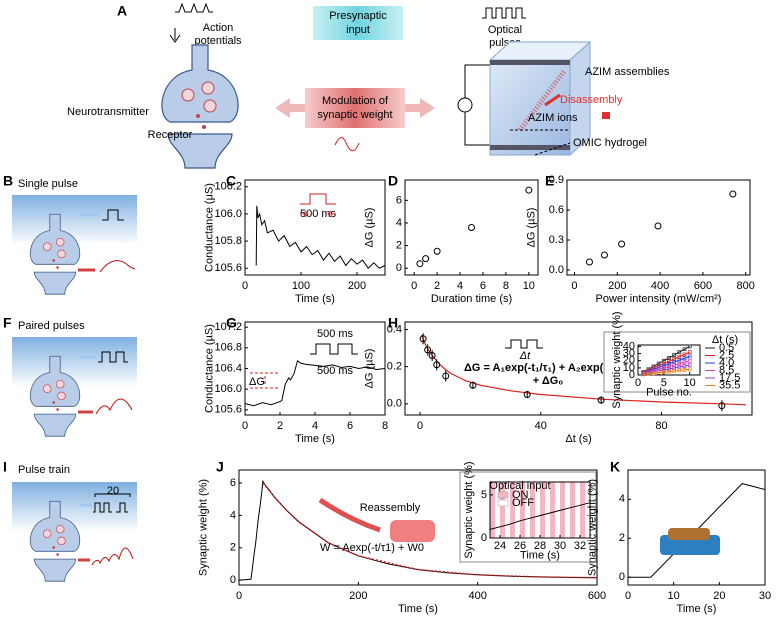 The height and width of the screenshot is (626, 780). Describe the element at coordinates (355, 108) in the screenshot. I see `modulation-box` at that location.